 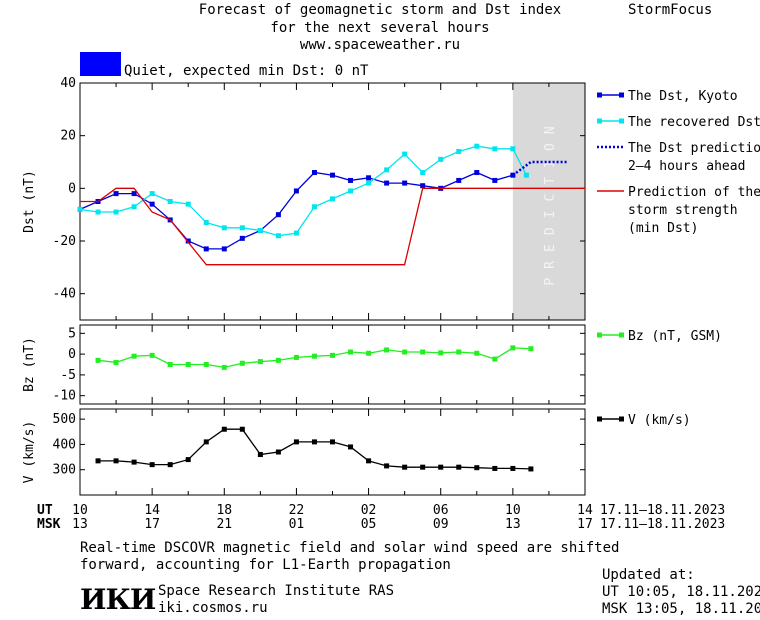 I want to click on ut-tick-label: 14, so click(x=152, y=510).